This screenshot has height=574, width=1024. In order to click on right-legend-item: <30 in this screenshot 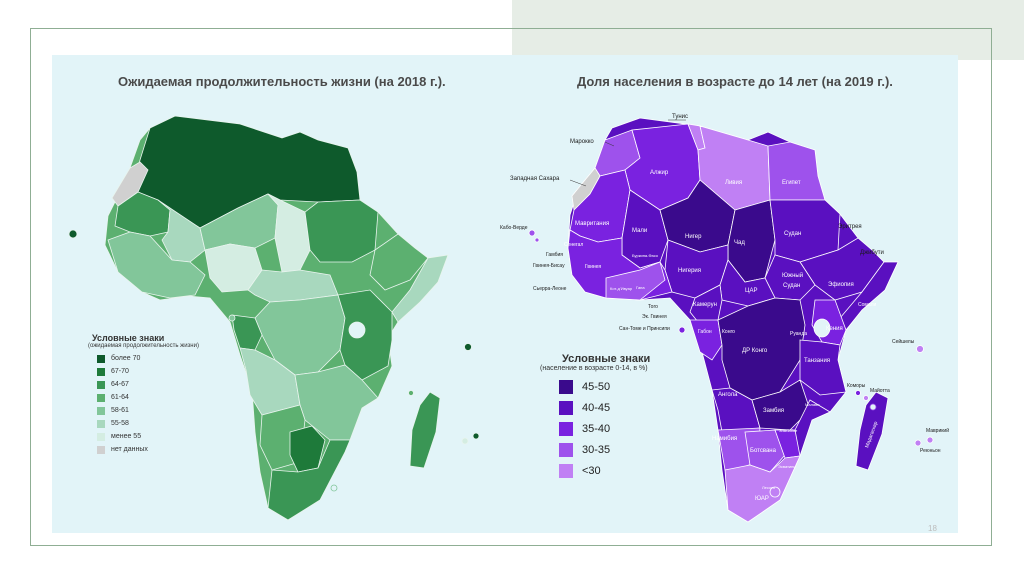, I will do `click(595, 470)`.